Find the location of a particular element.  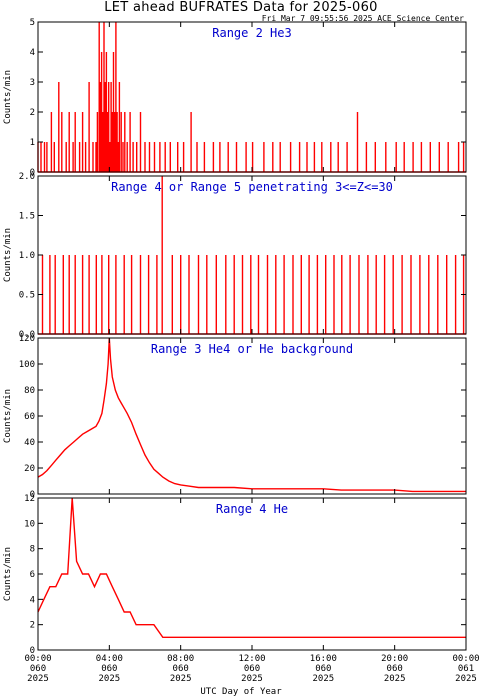

y-tick-label: 12 is located at coordinates (29, 499).